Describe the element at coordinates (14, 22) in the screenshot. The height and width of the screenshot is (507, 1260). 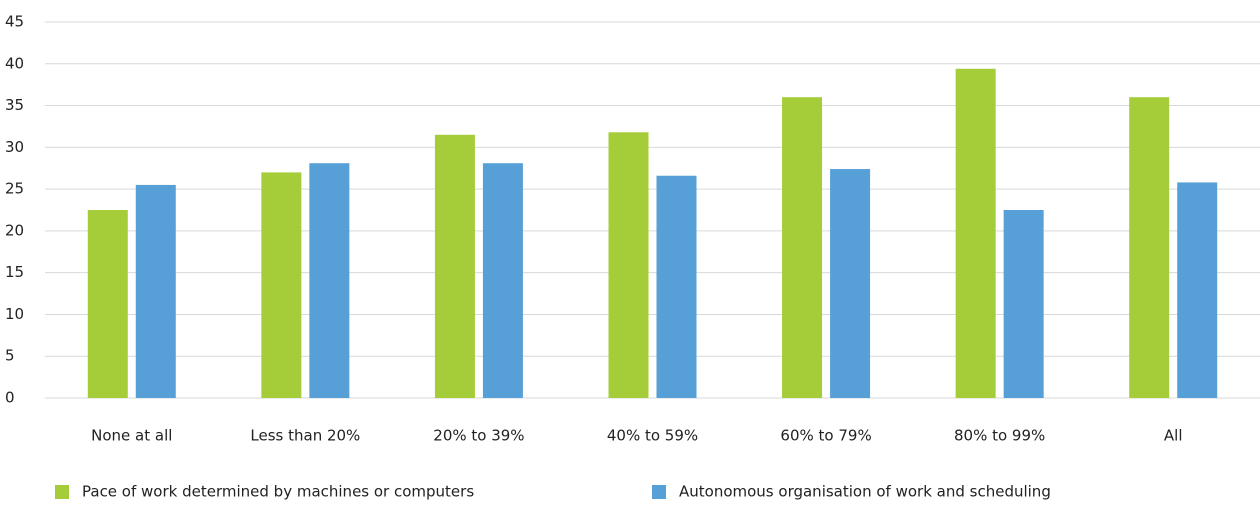
I see `y-tick-label: 45` at that location.